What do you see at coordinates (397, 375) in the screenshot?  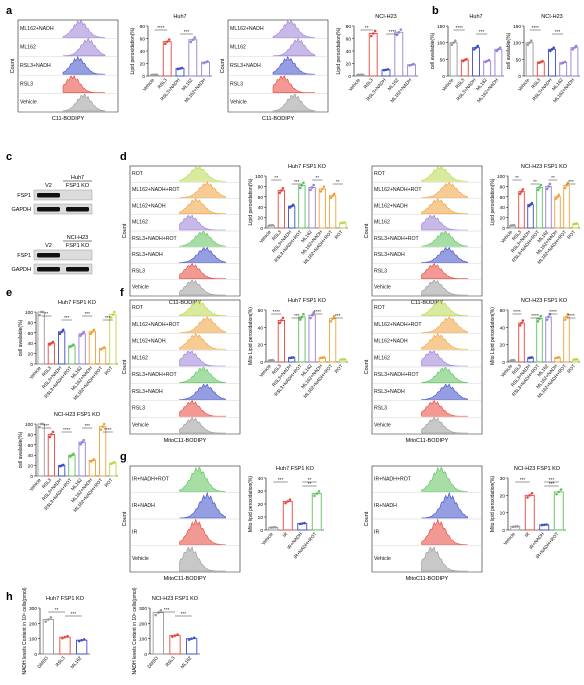 I see `histogram-label: RSL3+NADH+ROT` at bounding box center [397, 375].